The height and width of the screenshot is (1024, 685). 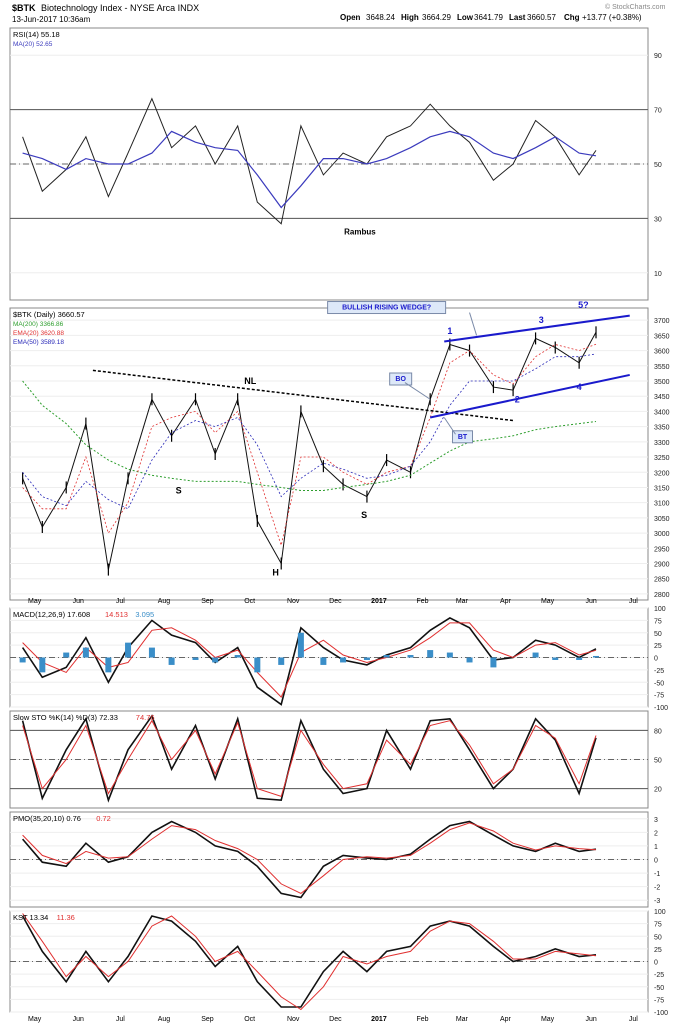 What do you see at coordinates (250, 381) in the screenshot?
I see `nl-label: NL` at bounding box center [250, 381].